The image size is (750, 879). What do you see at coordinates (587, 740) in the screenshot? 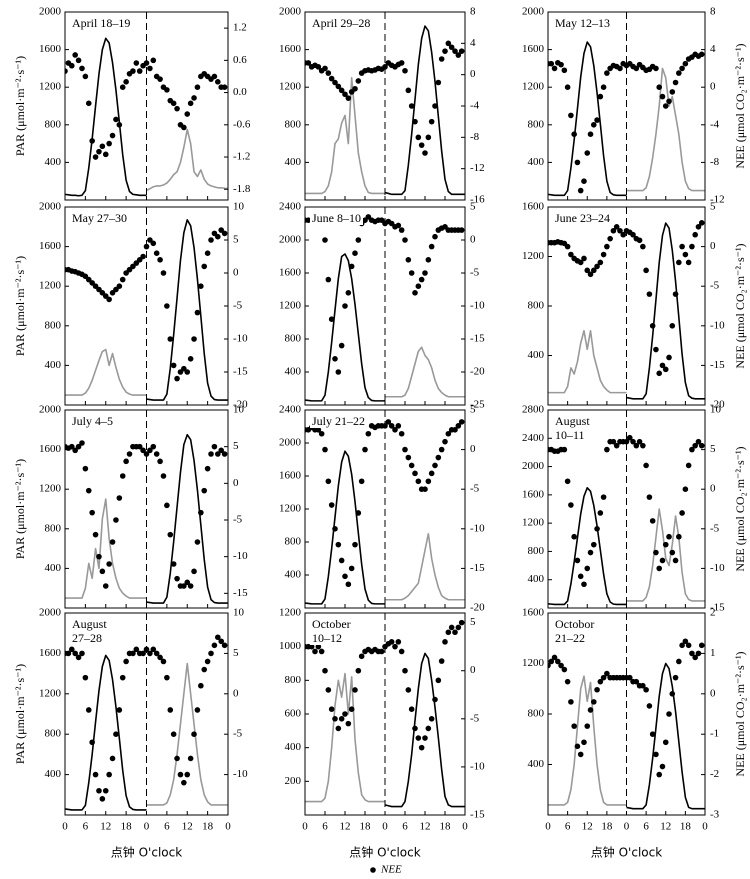
I see `par-line` at bounding box center [587, 740].